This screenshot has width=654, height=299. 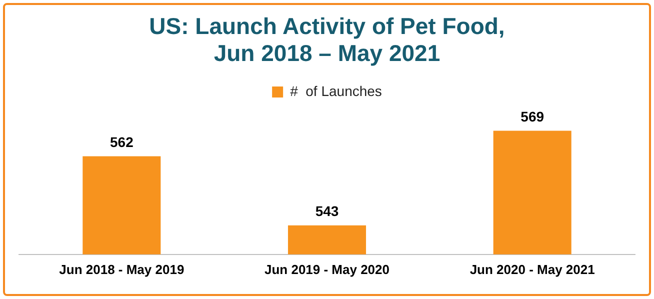 I want to click on legend-label: # of Launches, so click(x=336, y=90).